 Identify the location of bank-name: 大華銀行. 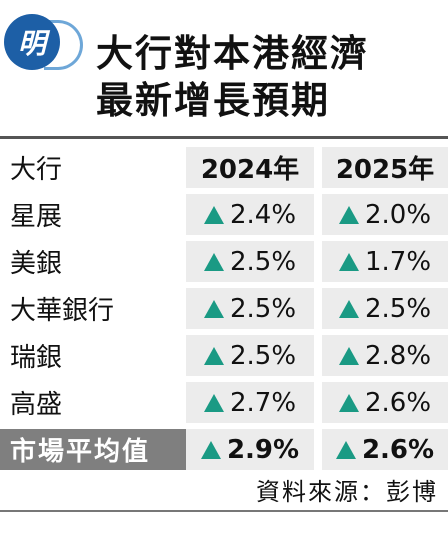
(62, 311).